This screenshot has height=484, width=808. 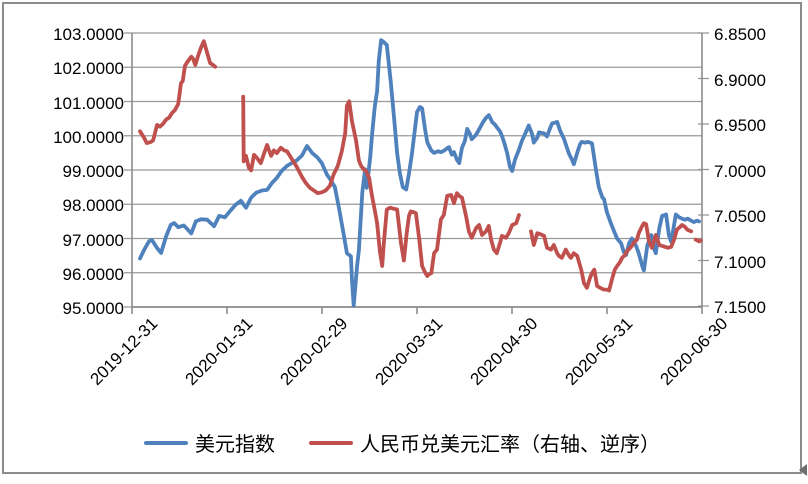 What do you see at coordinates (803, 470) in the screenshot?
I see `scrollbar-left-arrow-icon` at bounding box center [803, 470].